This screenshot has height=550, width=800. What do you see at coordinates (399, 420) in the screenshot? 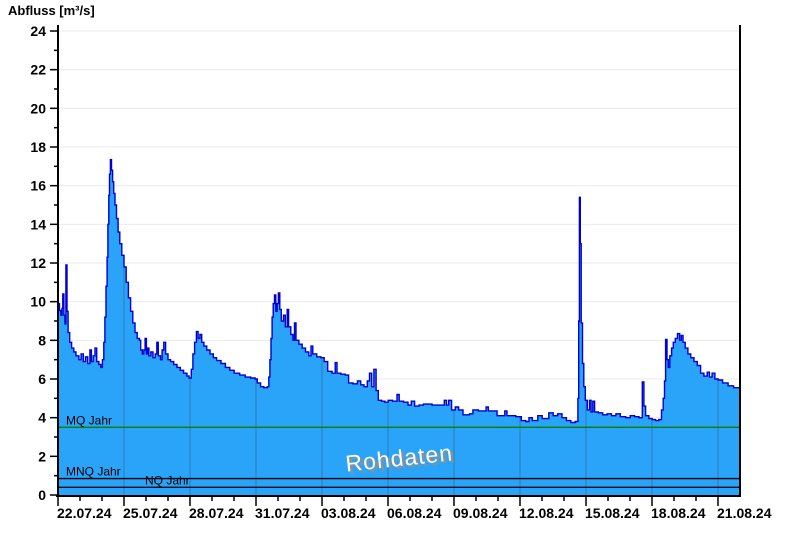
I see `reference-line-mq-jahr: MQ Jahr` at bounding box center [399, 420].